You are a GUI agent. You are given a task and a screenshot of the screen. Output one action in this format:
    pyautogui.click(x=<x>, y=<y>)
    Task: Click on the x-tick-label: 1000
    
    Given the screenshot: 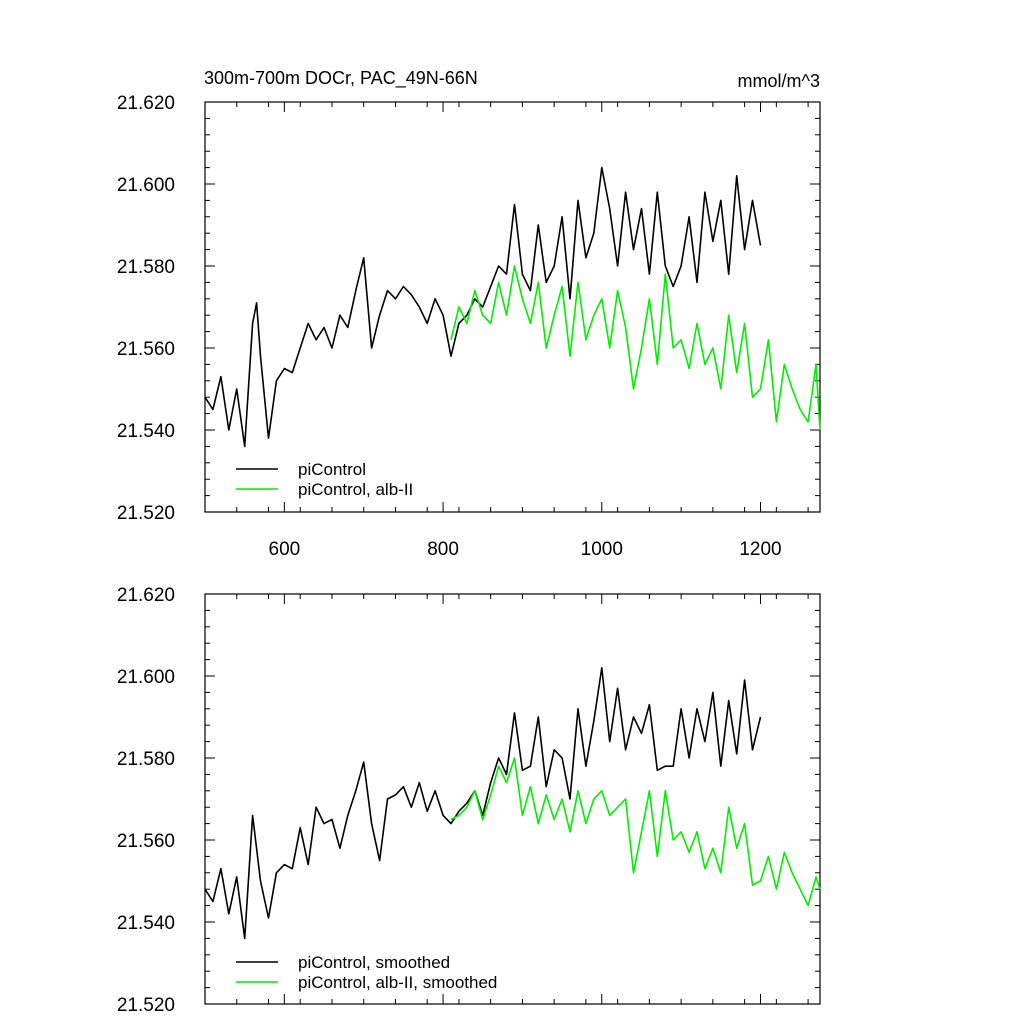 What is the action you would take?
    pyautogui.click(x=602, y=549)
    